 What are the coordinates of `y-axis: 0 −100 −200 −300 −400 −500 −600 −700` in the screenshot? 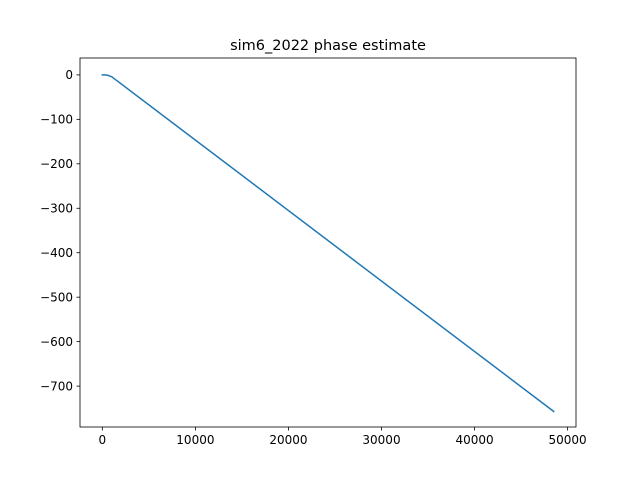 It's located at (60, 230).